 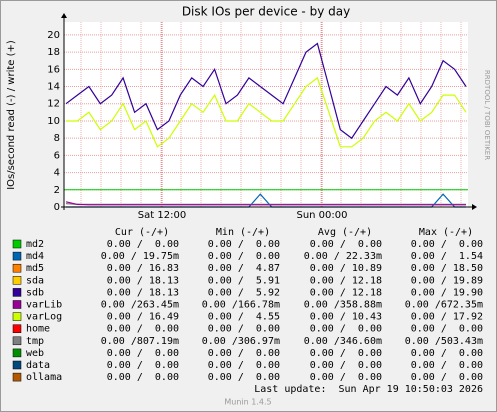 What do you see at coordinates (446, 232) in the screenshot?
I see `legend-header: Max (-/+)` at bounding box center [446, 232].